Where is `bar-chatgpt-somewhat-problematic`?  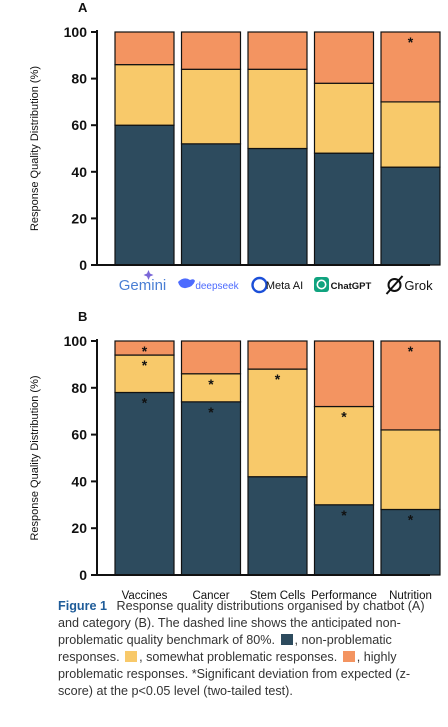 bar-chatgpt-somewhat-problematic is located at coordinates (344, 118).